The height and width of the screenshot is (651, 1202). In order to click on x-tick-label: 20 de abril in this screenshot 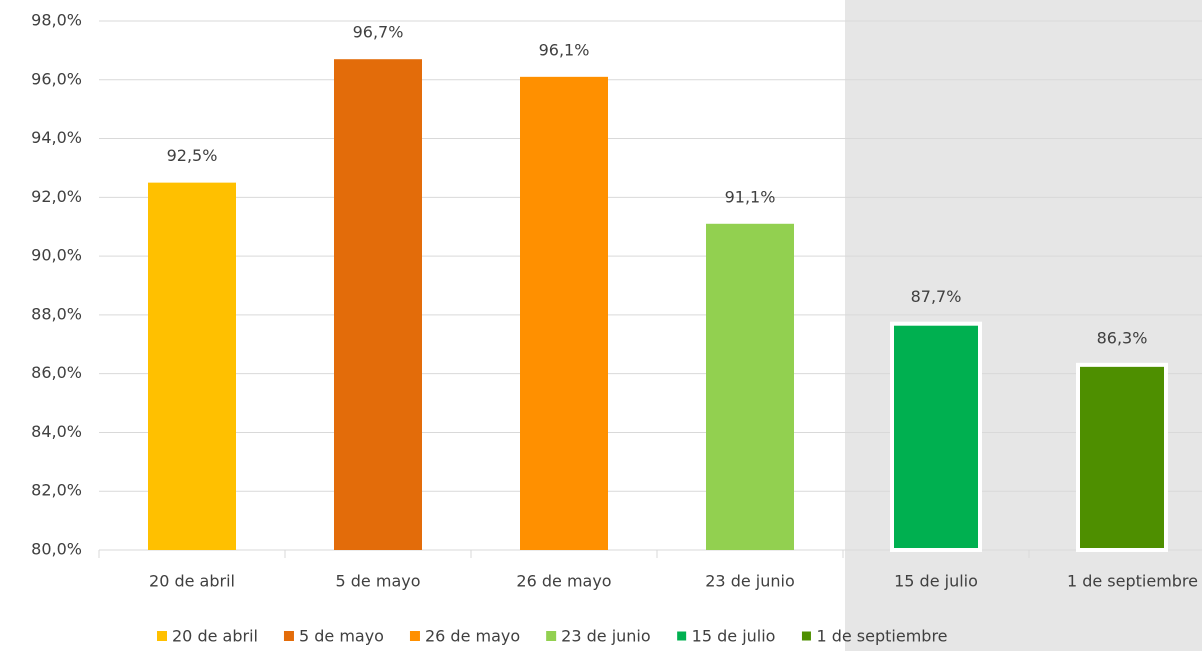, I will do `click(192, 581)`.